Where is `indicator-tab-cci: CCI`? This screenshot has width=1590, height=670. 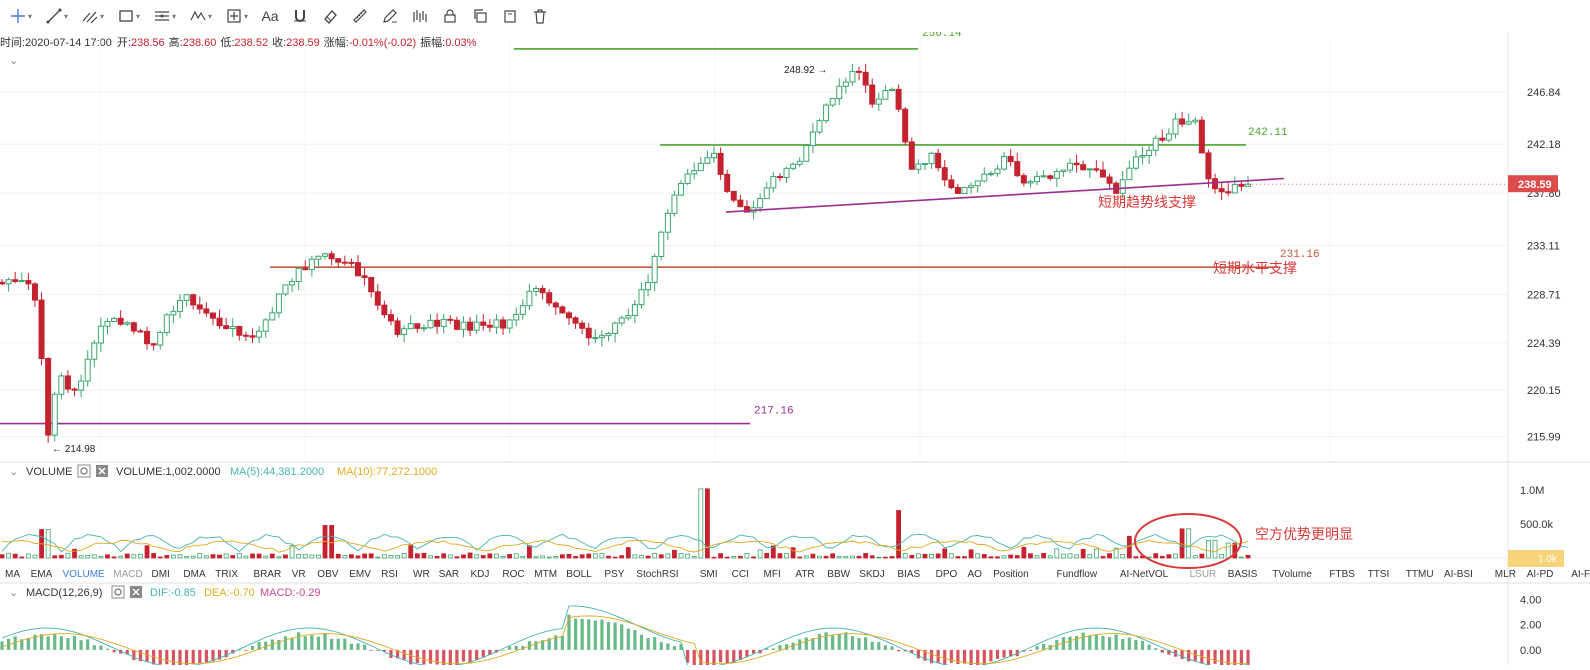 indicator-tab-cci: CCI is located at coordinates (740, 574).